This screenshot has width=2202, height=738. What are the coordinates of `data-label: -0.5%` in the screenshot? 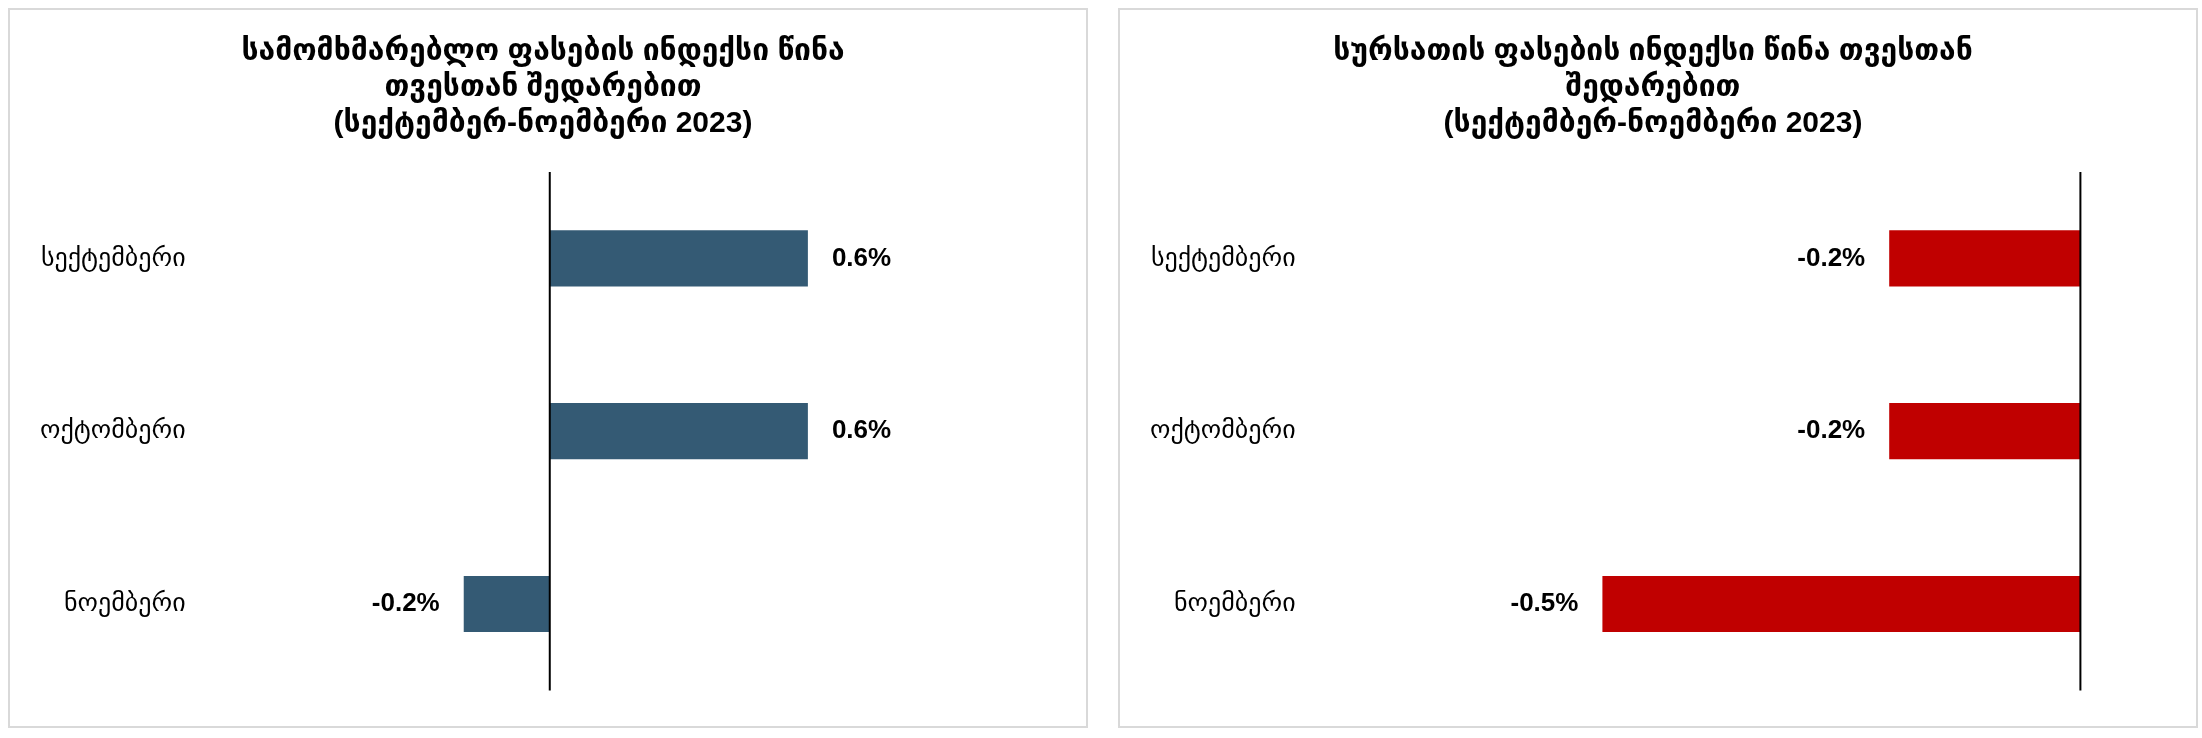 It's located at (1544, 602).